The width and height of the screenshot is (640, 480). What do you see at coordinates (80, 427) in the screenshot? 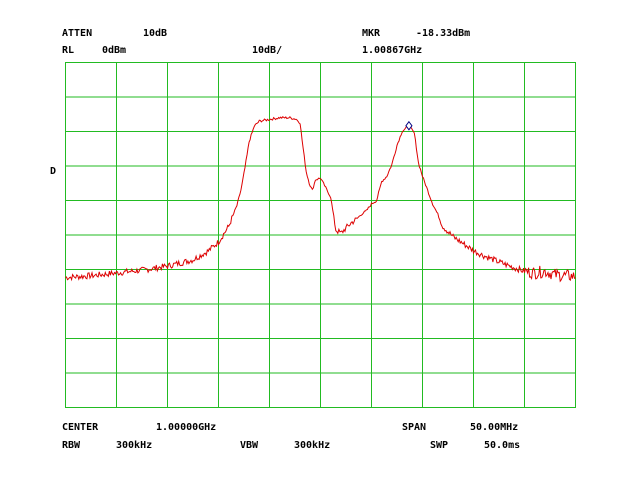
I see `center-frequency-label: CENTER` at bounding box center [80, 427].